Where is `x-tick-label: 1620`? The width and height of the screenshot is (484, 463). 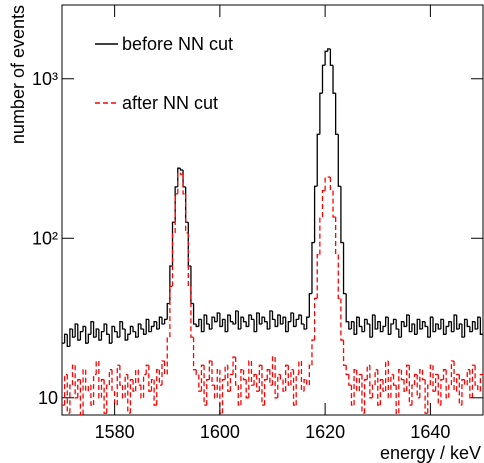 x-tick-label: 1620 is located at coordinates (325, 432).